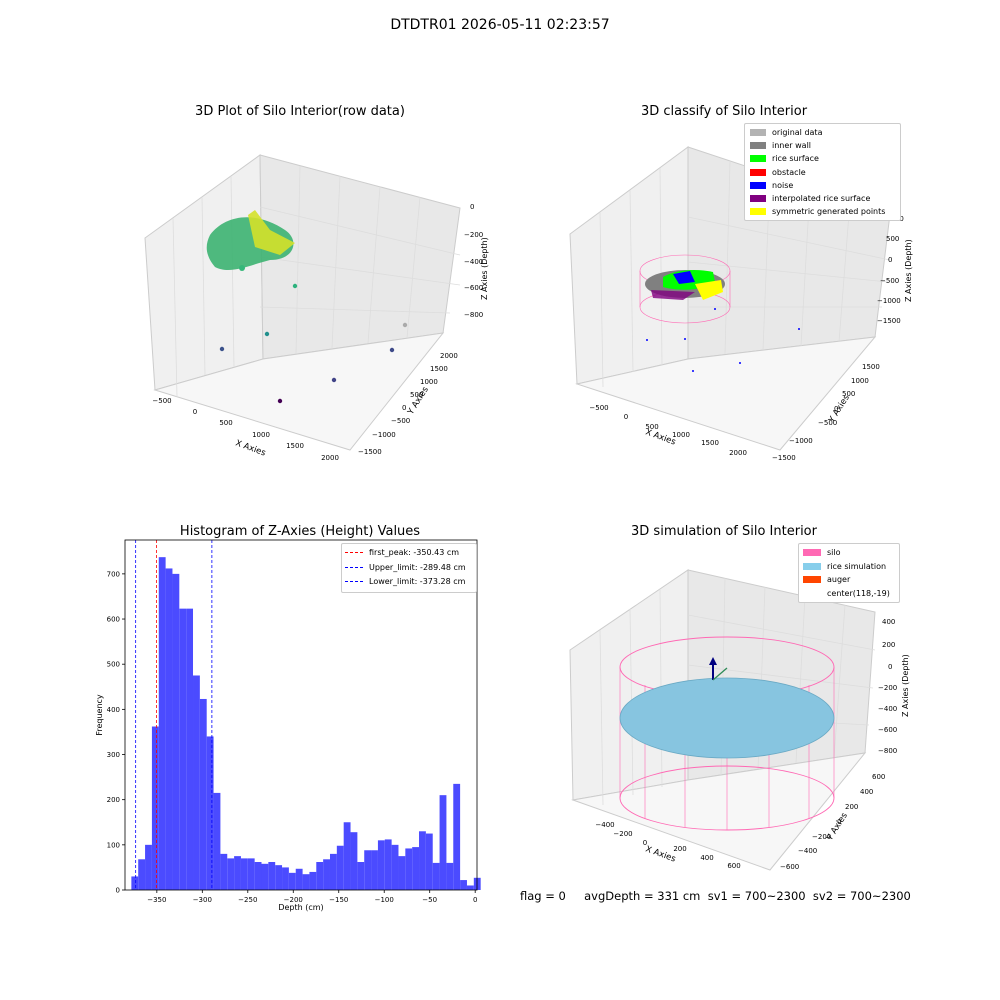  I want to click on x-tick-label: 0, so click(475, 900).